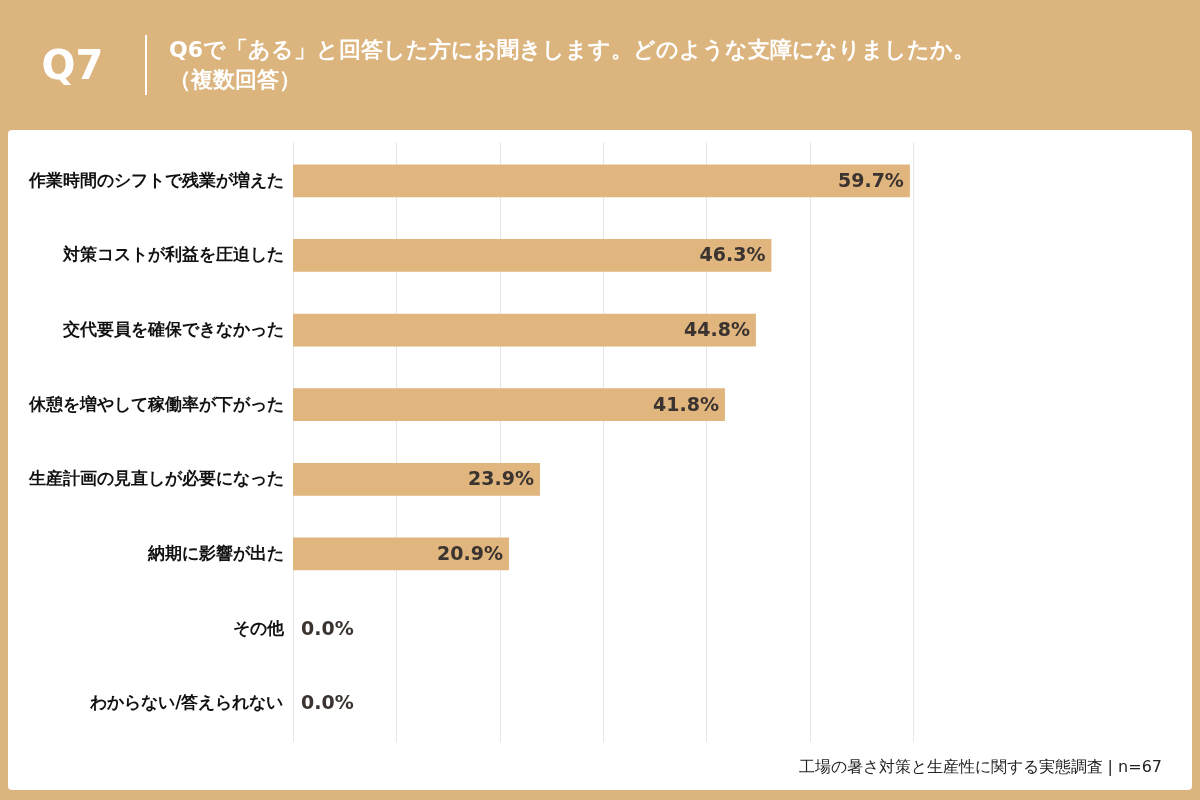 This screenshot has height=800, width=1200. I want to click on y-tick-label: 休憩を増やして稼働率が下がった, so click(155, 403).